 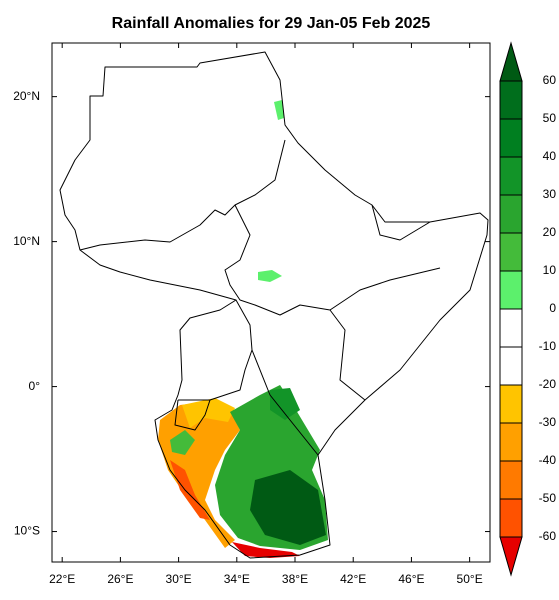 I want to click on ethiopia-border, so click(x=332, y=260).